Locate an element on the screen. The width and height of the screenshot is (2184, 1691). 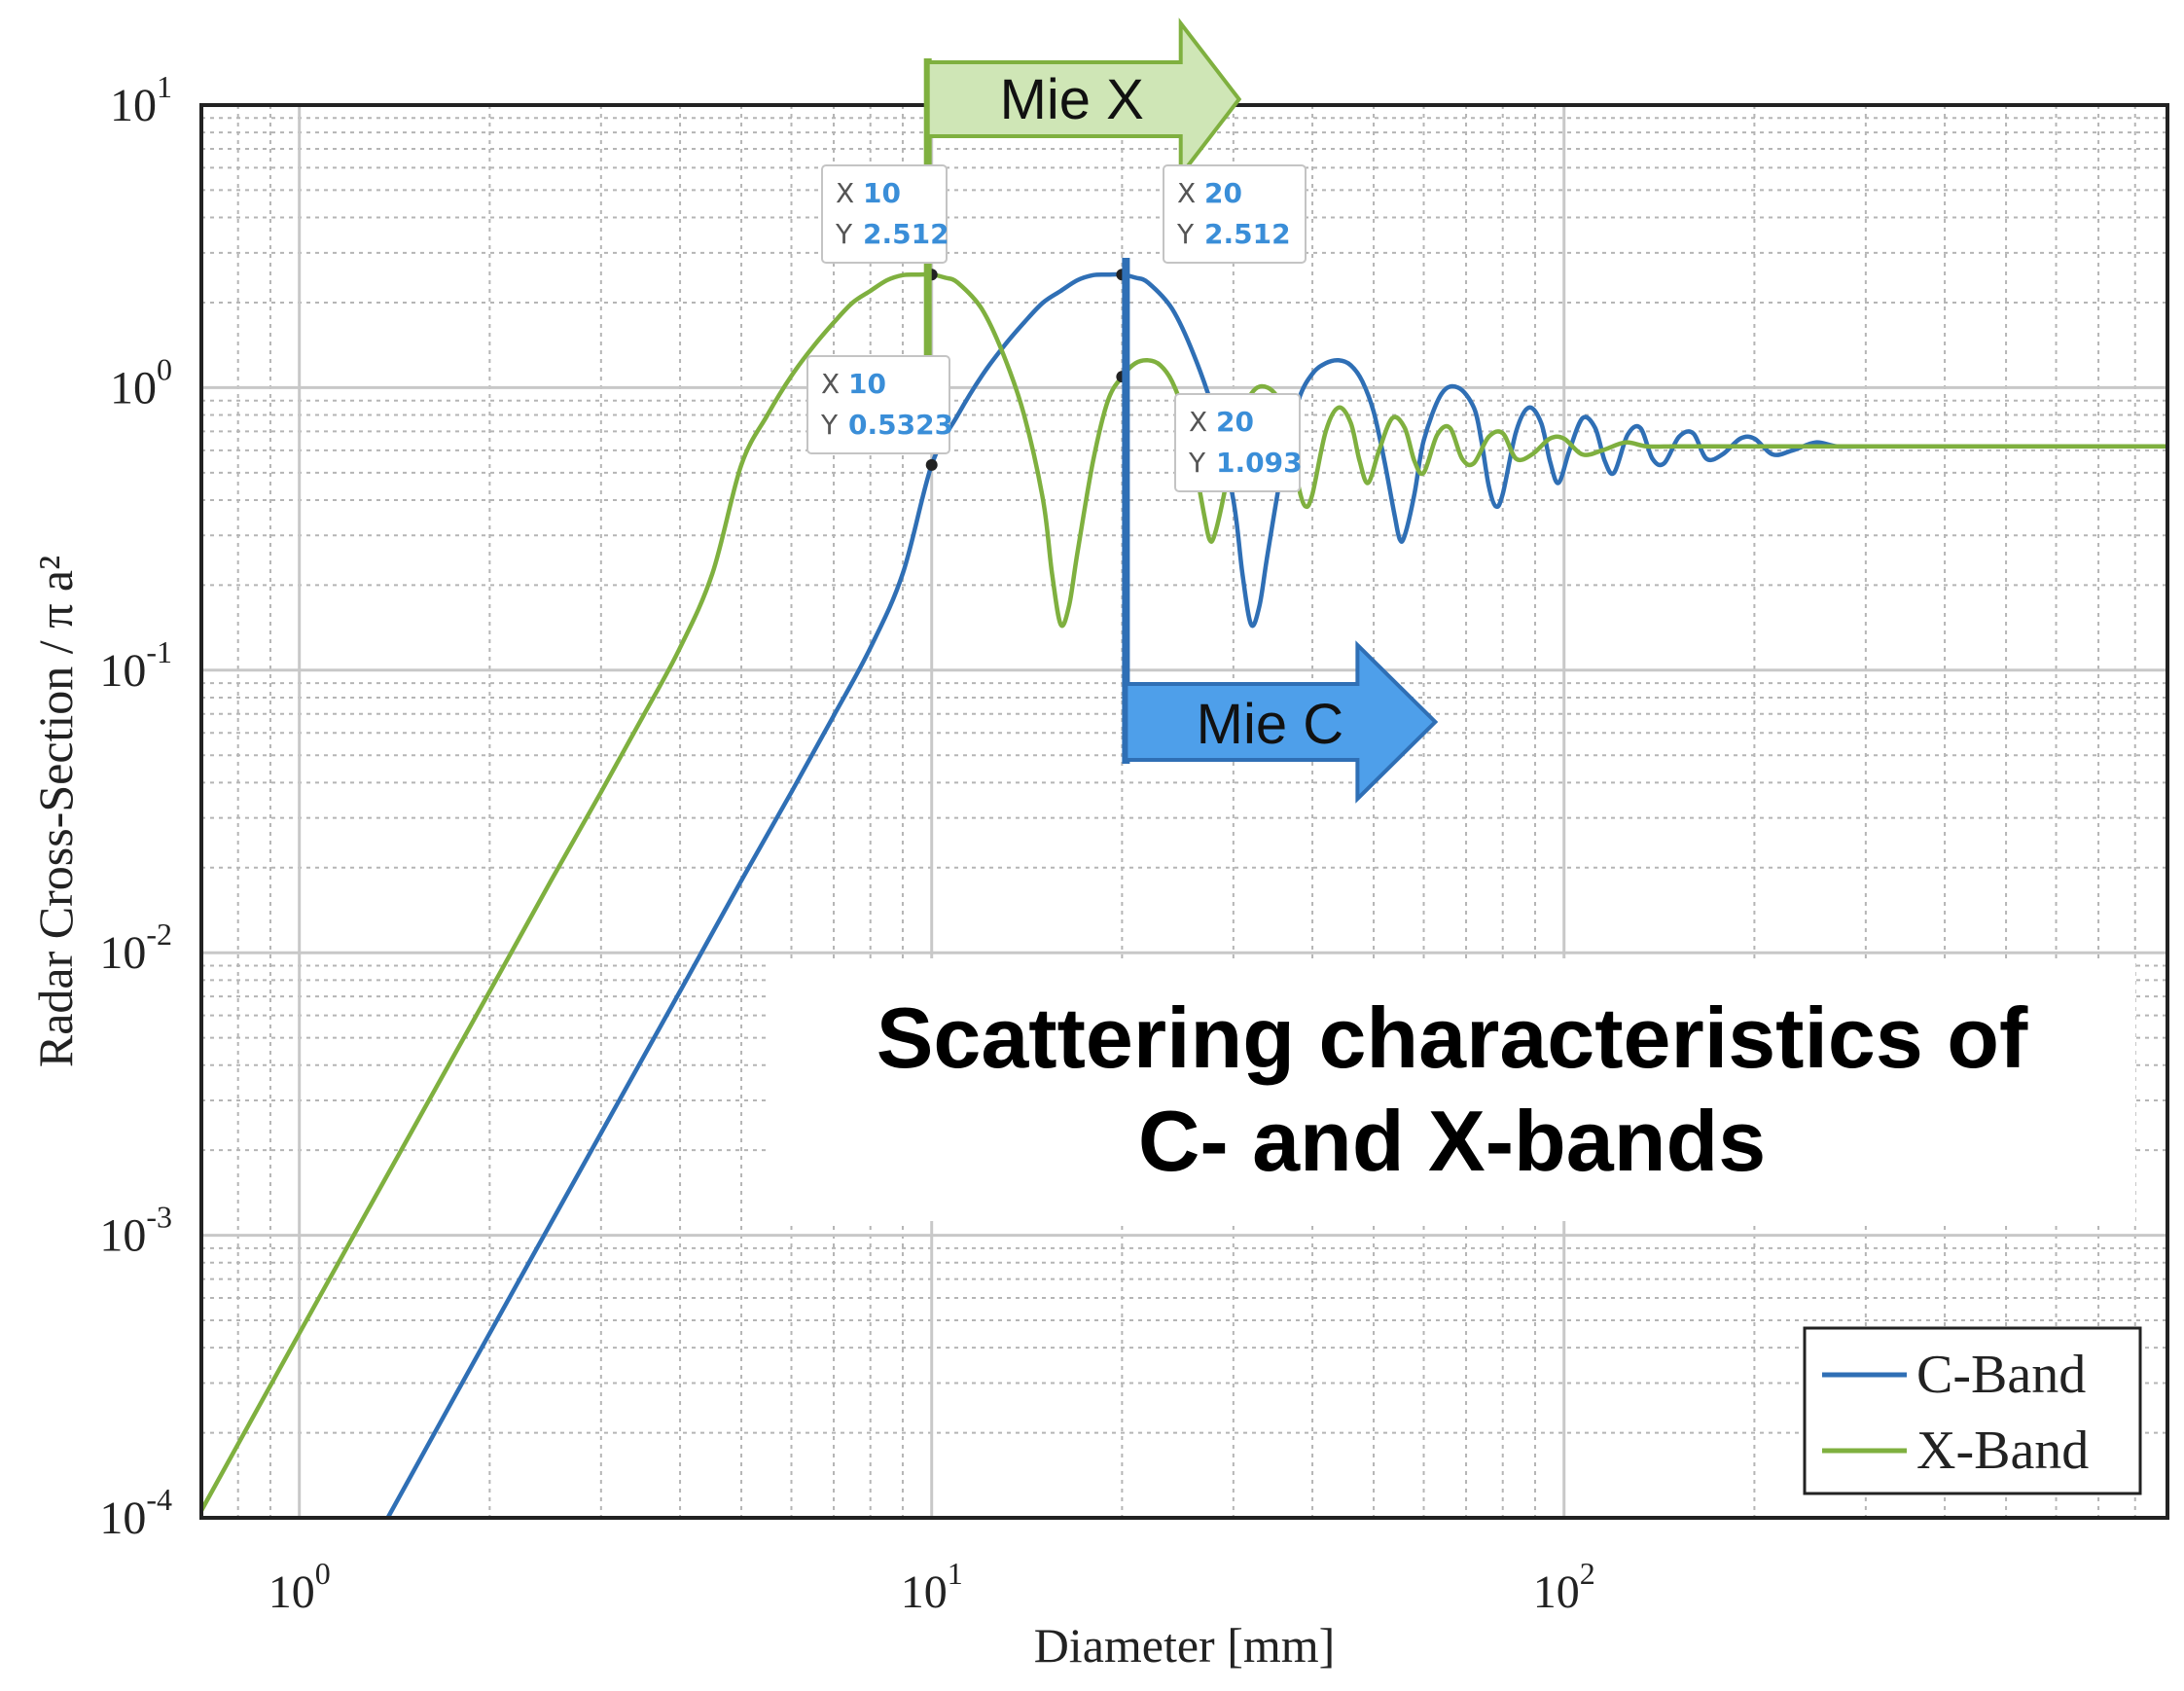
datatip: X 10 Y 0.5323 is located at coordinates (879, 404).